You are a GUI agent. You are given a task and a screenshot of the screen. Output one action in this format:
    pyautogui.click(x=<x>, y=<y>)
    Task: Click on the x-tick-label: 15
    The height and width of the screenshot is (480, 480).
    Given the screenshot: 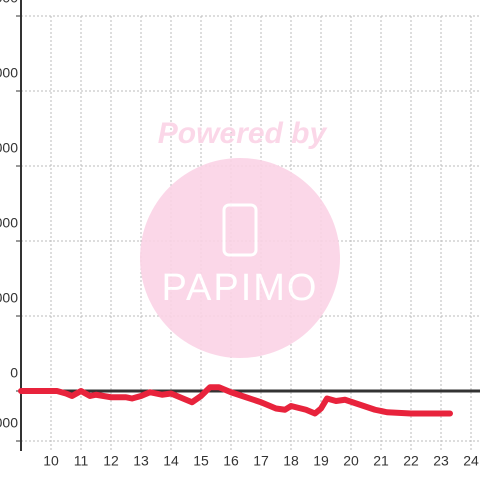 What is the action you would take?
    pyautogui.click(x=201, y=461)
    